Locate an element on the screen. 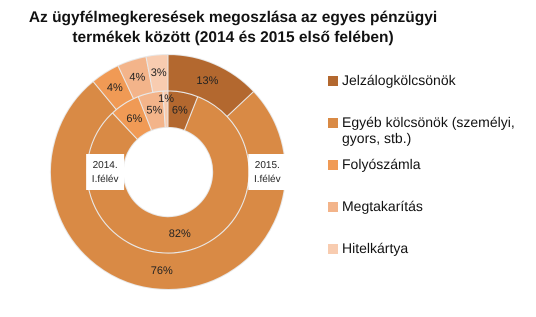 The image size is (536, 317). legend-label: Folyószámla is located at coordinates (381, 164).